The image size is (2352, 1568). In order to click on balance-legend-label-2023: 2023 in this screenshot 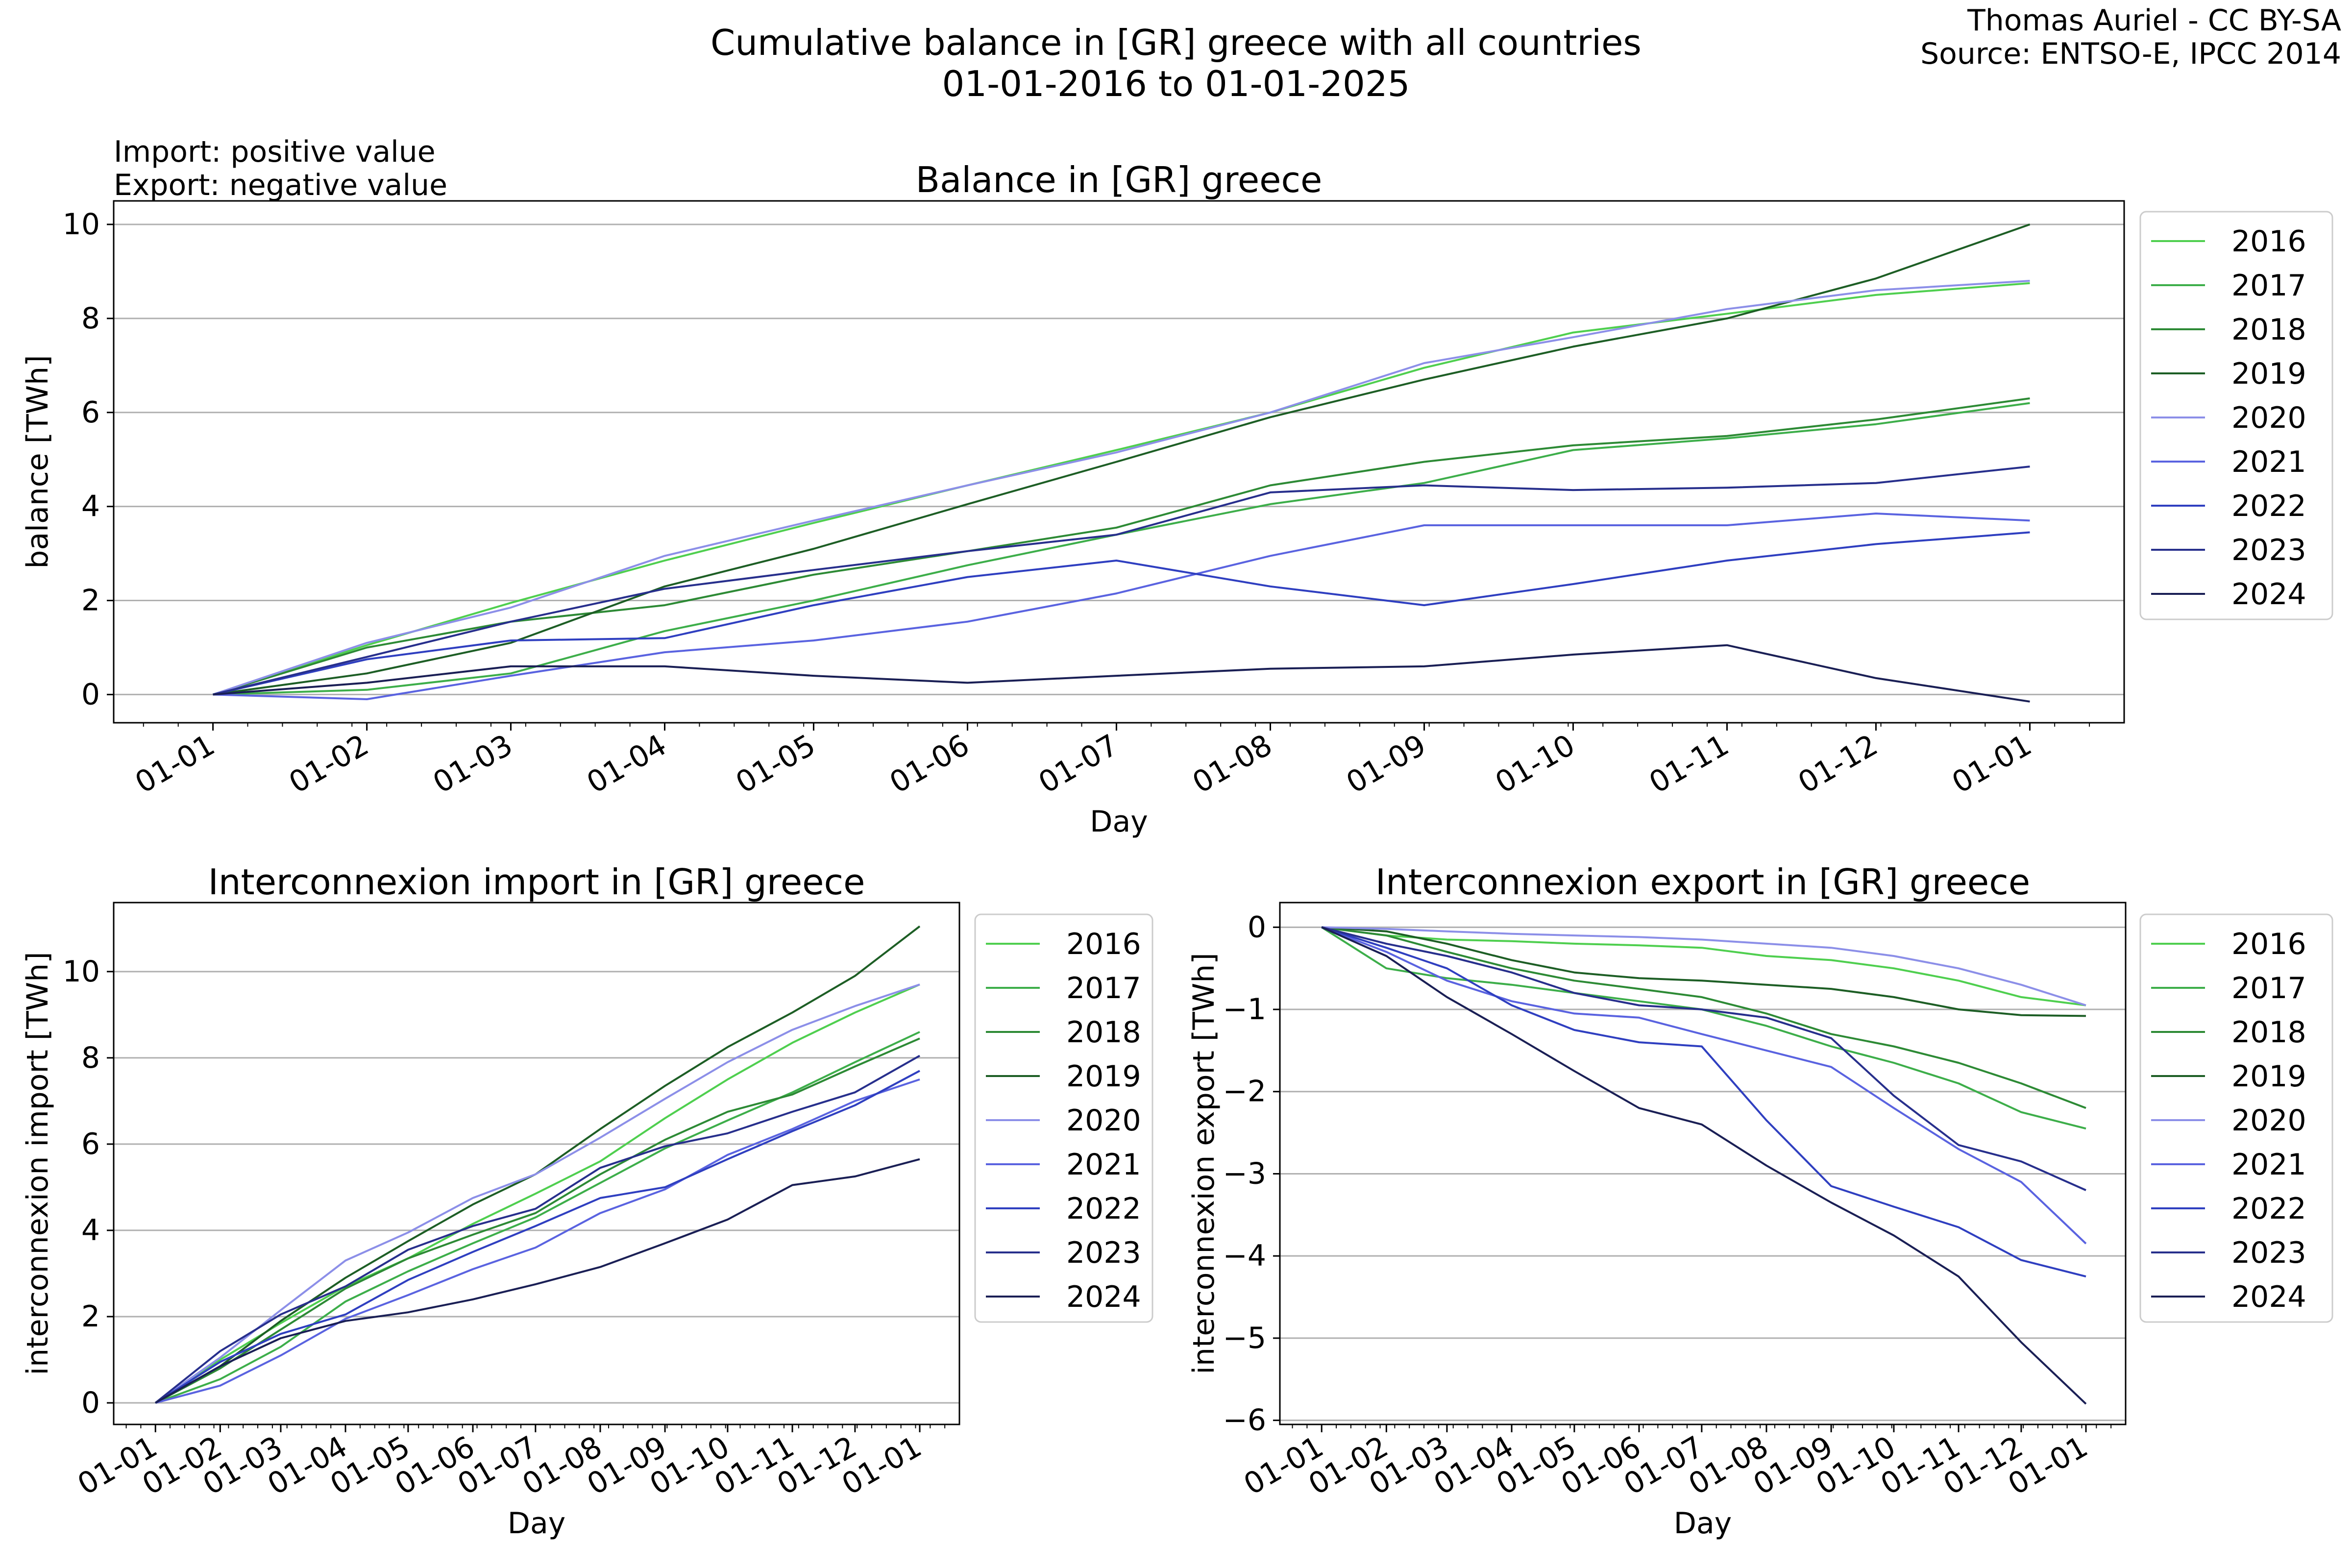, I will do `click(2268, 550)`.